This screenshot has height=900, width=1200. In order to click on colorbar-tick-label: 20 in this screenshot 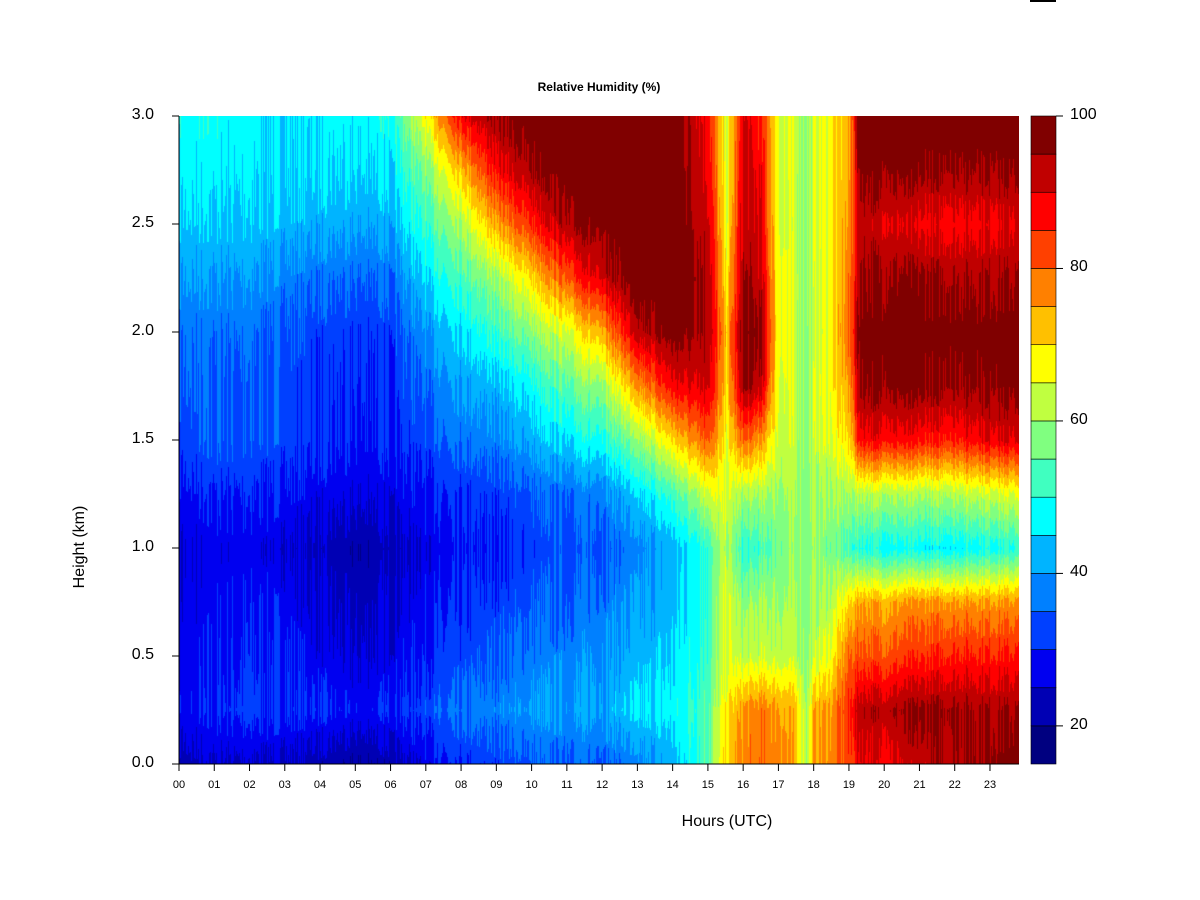, I will do `click(1079, 724)`.